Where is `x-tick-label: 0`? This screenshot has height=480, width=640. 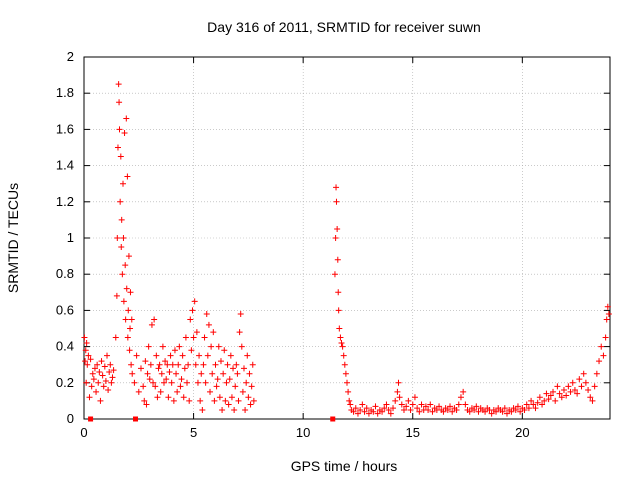
x-tick-label: 0 is located at coordinates (83, 432).